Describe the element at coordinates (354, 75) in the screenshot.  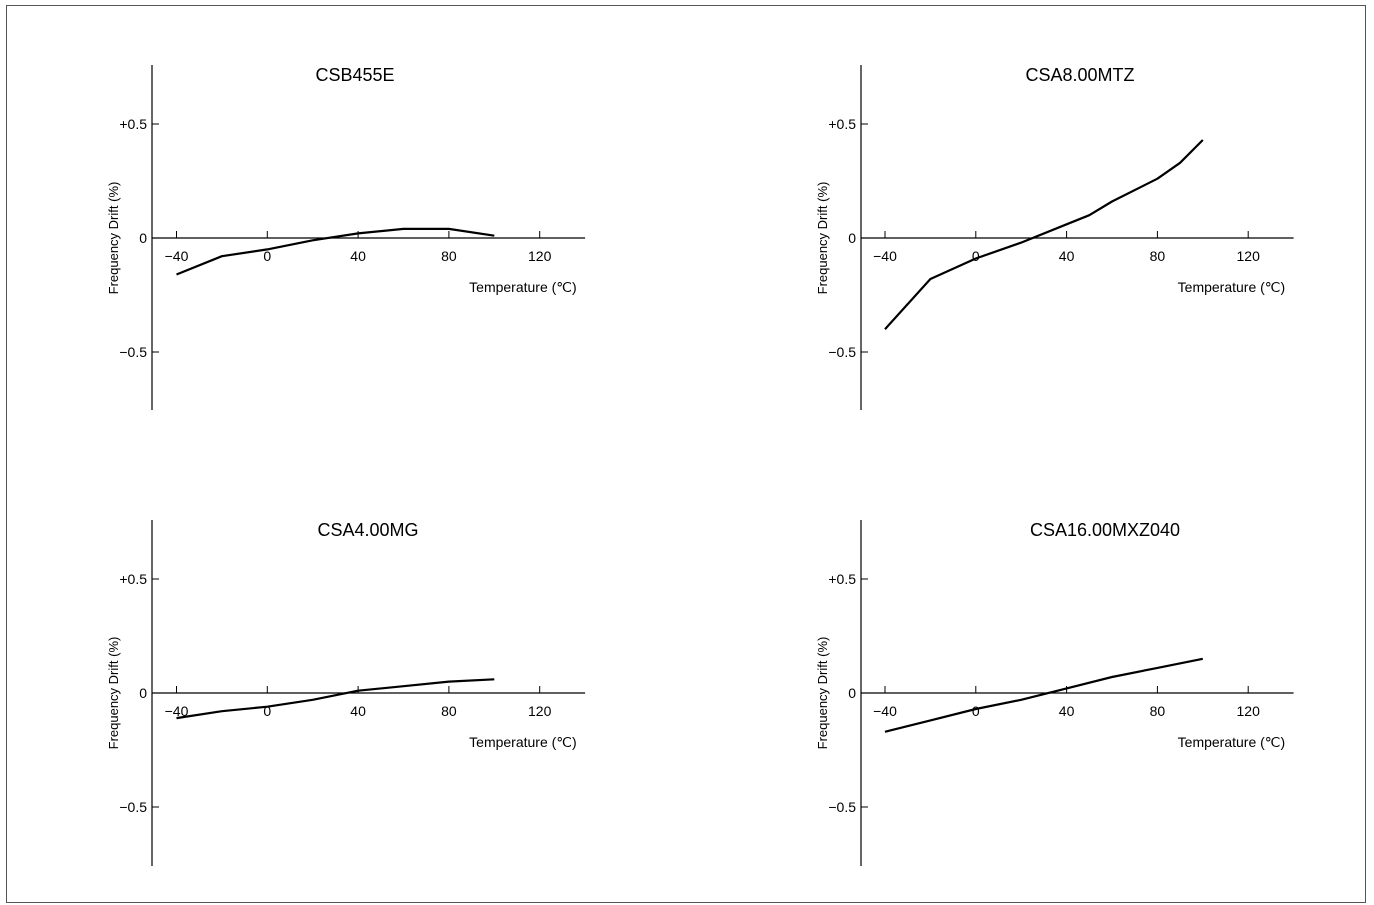
I see `chart-title: CSB455E` at that location.